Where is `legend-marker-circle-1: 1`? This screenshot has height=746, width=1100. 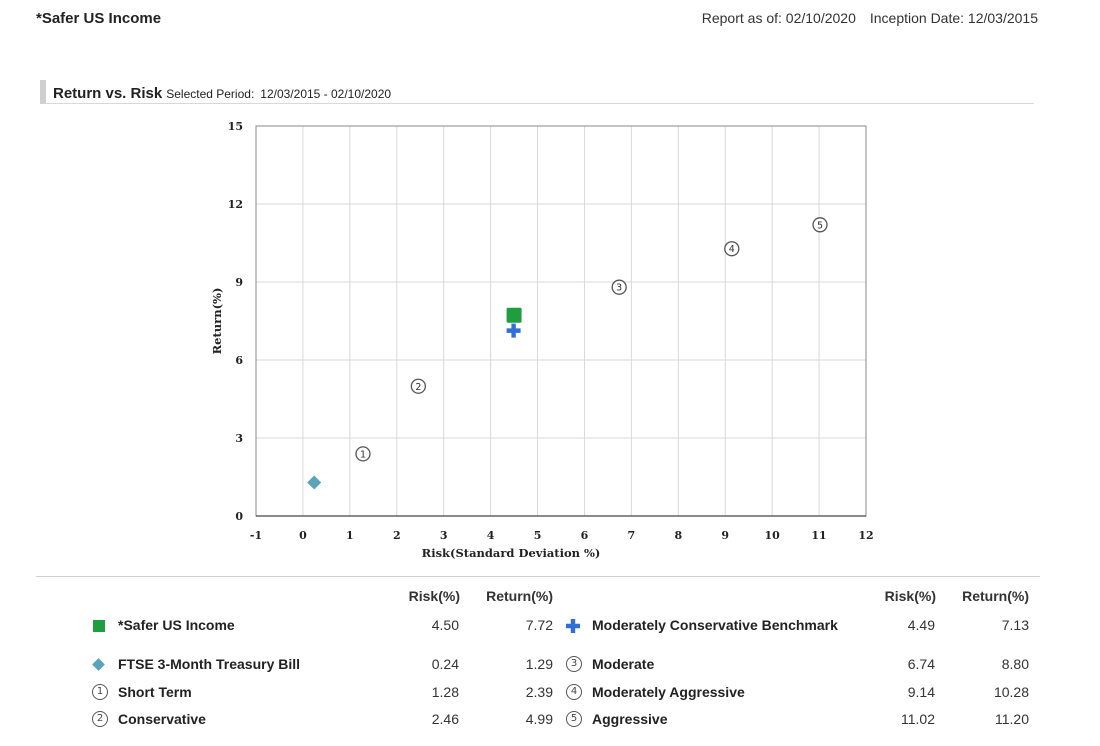 legend-marker-circle-1: 1 is located at coordinates (100, 692).